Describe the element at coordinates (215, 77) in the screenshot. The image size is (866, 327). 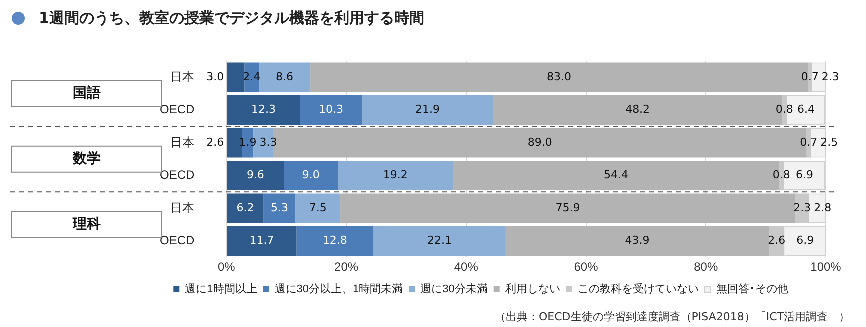
I see `data-label: 3.0` at that location.